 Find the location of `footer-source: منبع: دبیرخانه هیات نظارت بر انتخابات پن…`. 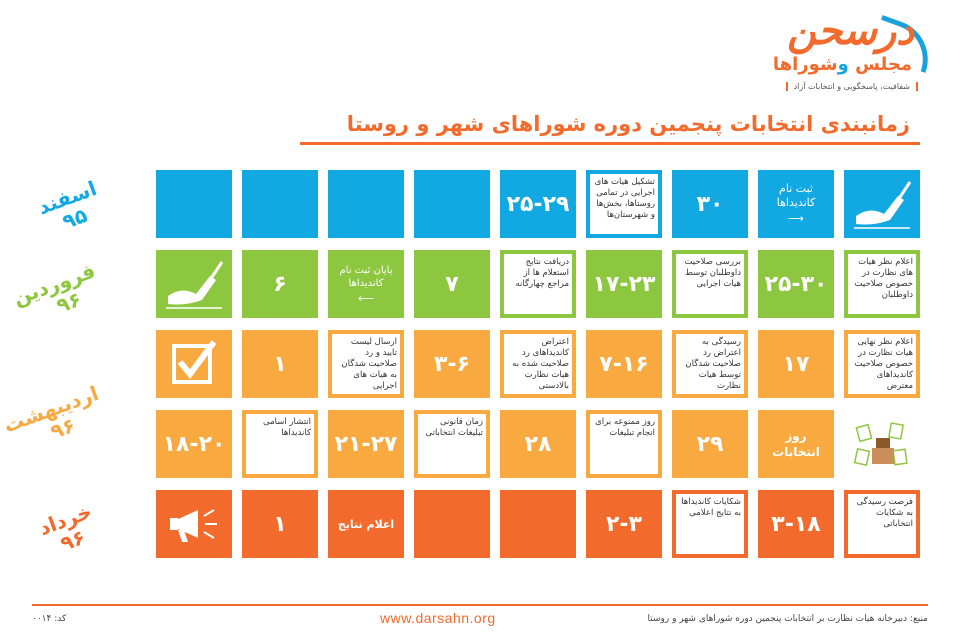

footer-source: منبع: دبیرخانه هیات نظارت بر انتخابات پن… is located at coordinates (787, 619).